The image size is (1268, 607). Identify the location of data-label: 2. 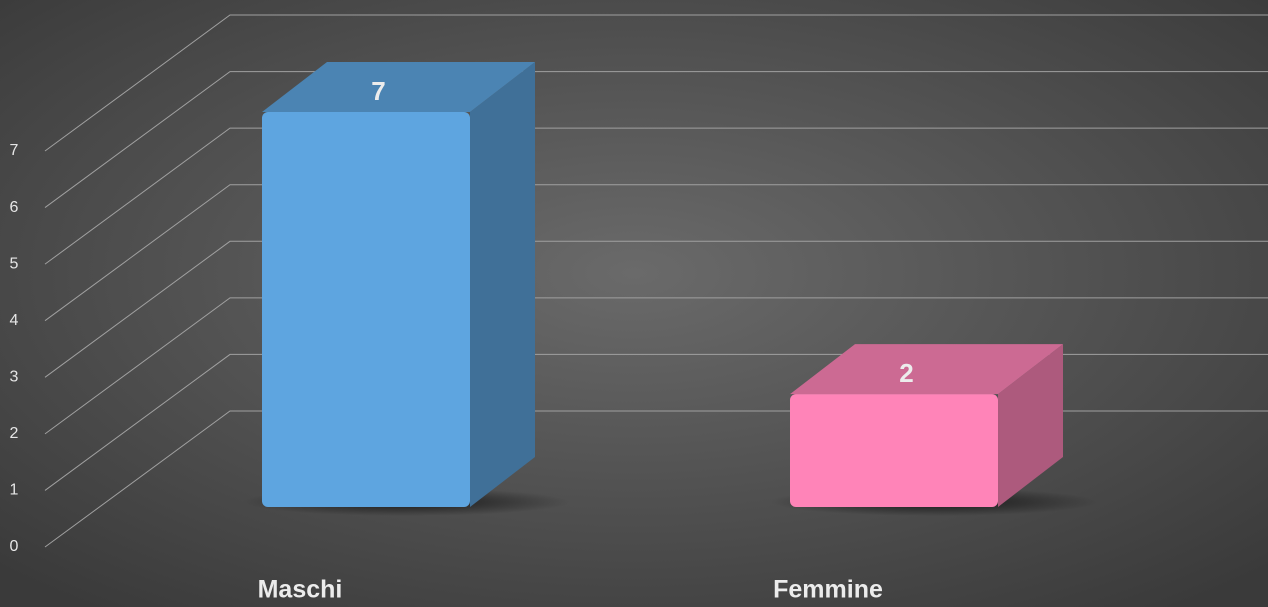
(906, 373).